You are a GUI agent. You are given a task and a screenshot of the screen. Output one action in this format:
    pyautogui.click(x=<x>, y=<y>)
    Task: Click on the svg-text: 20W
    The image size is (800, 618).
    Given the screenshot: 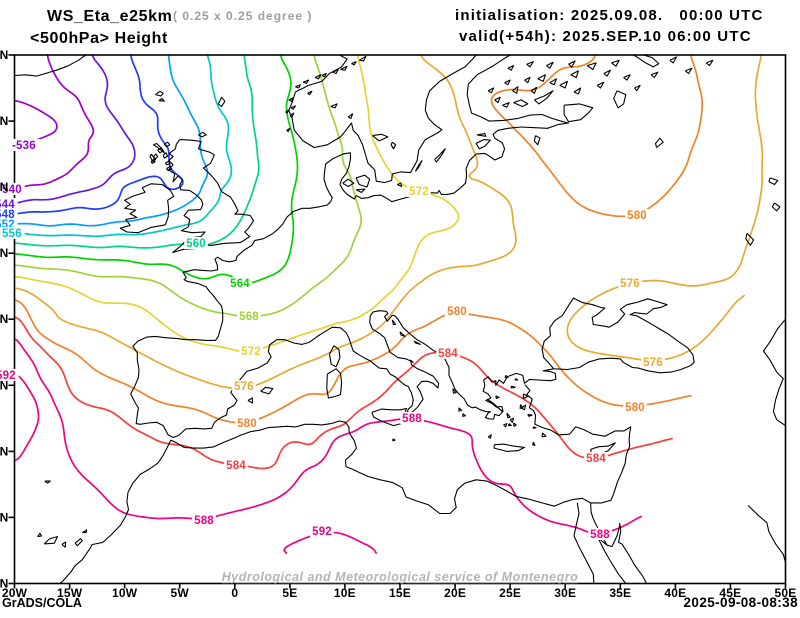 What is the action you would take?
    pyautogui.click(x=15, y=593)
    